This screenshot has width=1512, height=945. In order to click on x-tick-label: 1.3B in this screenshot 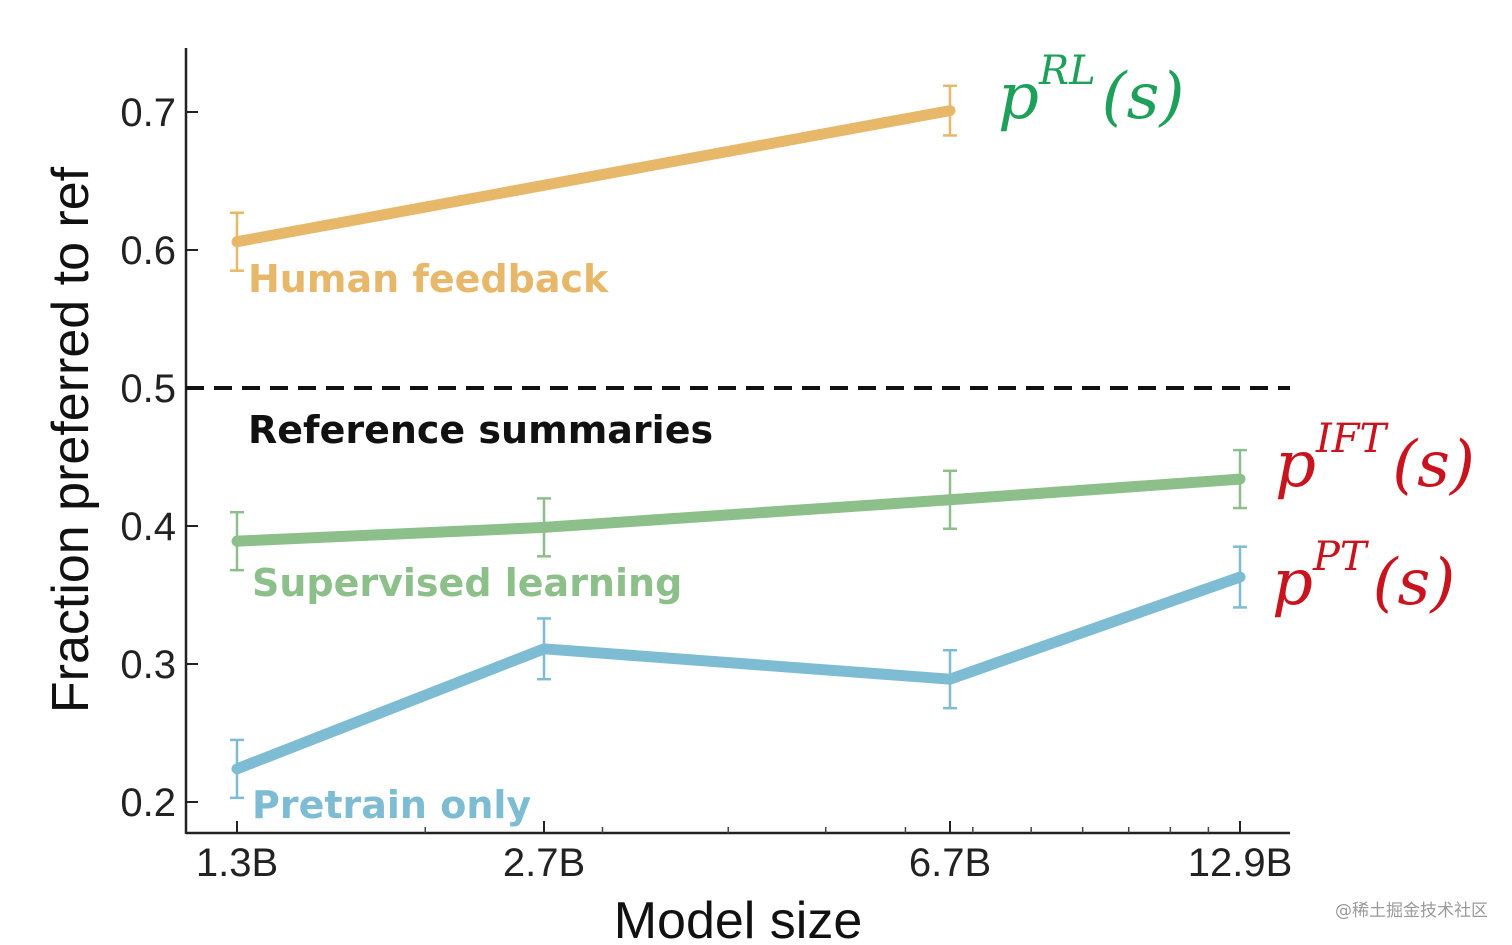, I will do `click(237, 863)`.